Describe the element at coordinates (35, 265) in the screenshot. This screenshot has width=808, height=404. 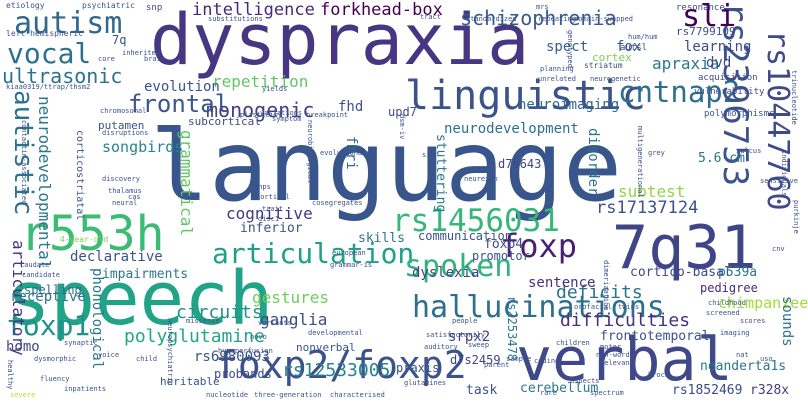
I see `cloud-word: caudate` at that location.